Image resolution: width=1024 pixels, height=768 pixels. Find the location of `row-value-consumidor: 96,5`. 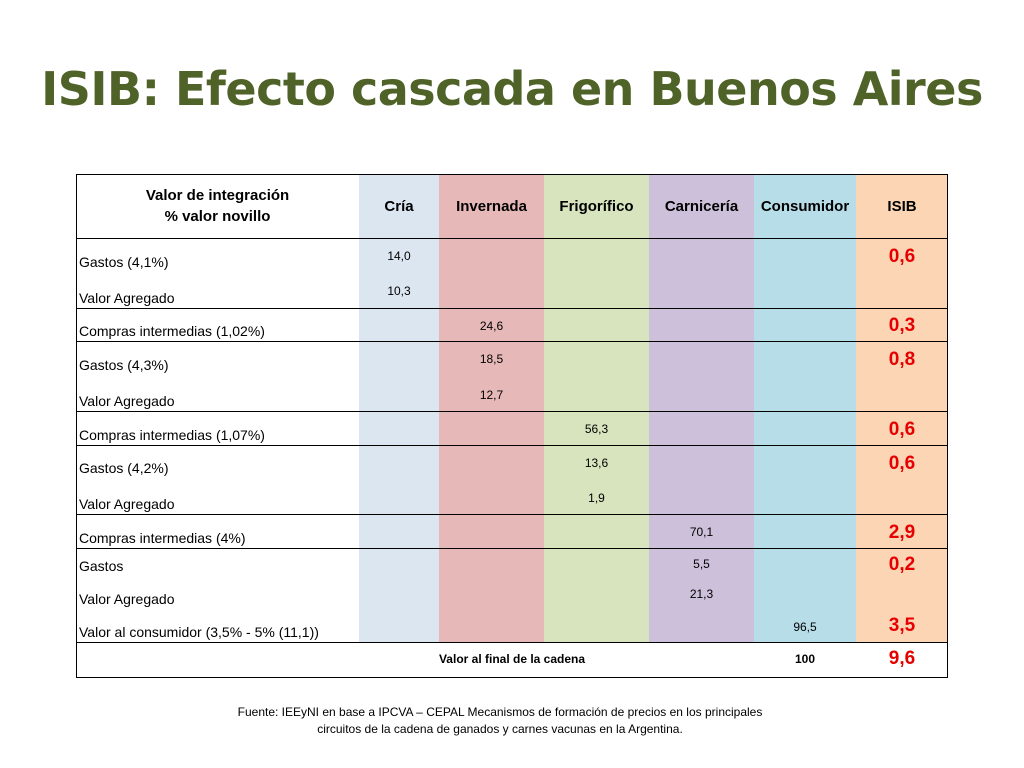

row-value-consumidor: 96,5 is located at coordinates (805, 627).